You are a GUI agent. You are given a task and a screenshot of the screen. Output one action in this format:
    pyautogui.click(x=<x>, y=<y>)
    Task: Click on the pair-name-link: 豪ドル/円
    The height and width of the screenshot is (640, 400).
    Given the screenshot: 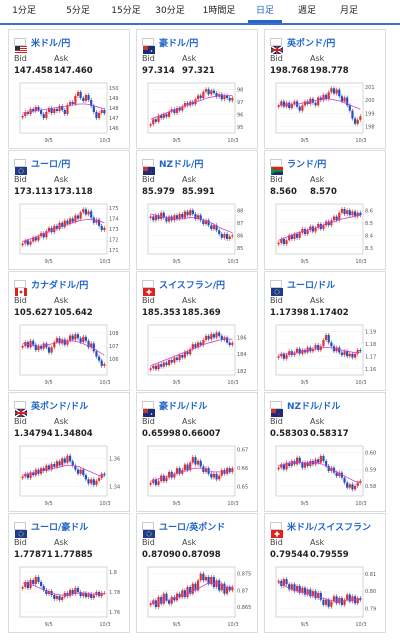 What is the action you would take?
    pyautogui.click(x=179, y=44)
    